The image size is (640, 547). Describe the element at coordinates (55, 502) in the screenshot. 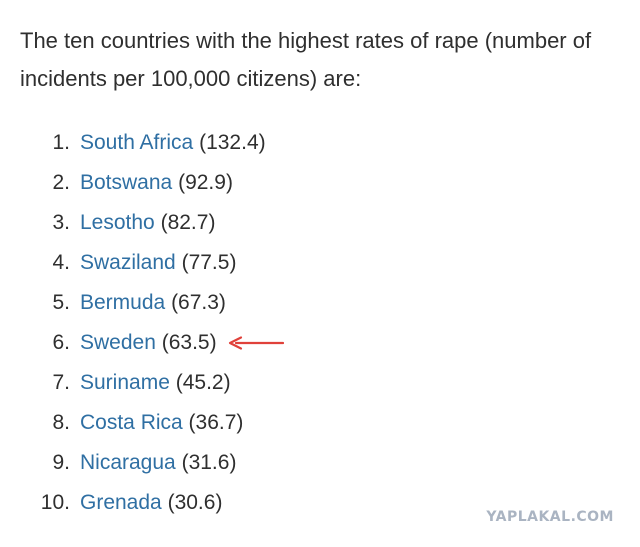

I see `rank-number: 10.` at that location.